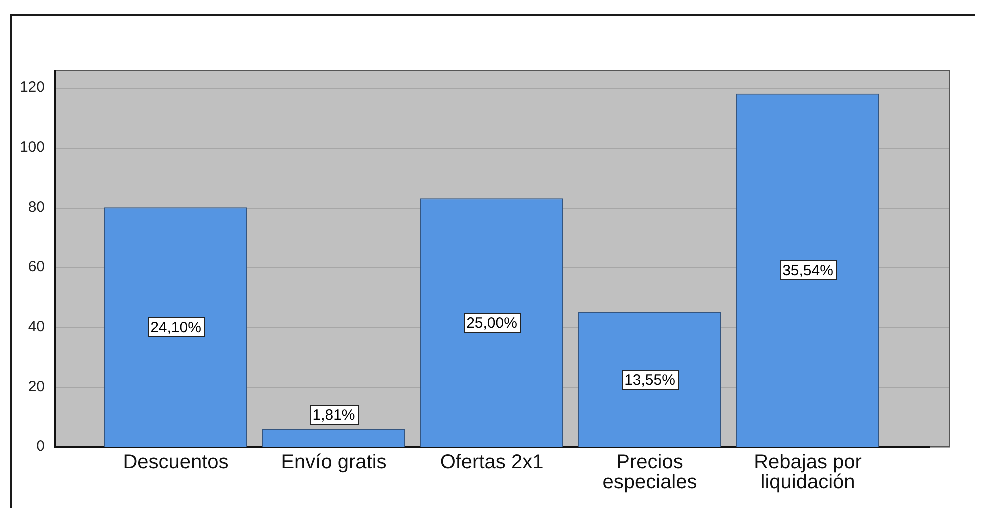 The image size is (987, 508). Describe the element at coordinates (492, 323) in the screenshot. I see `annotation: 25,00%` at that location.